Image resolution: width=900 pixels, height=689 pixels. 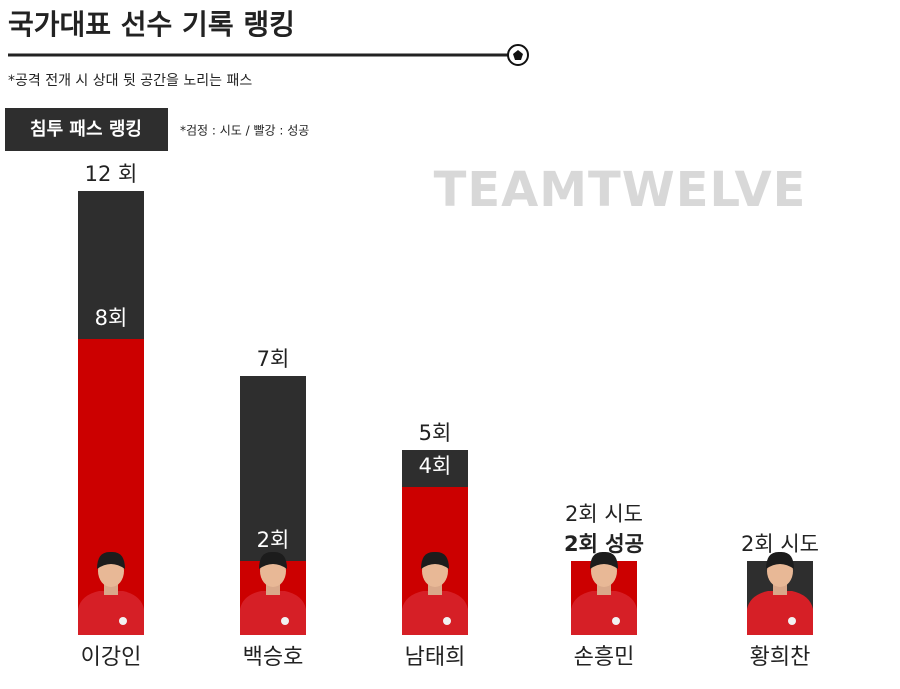 What do you see at coordinates (780, 657) in the screenshot?
I see `x-tick-label: 황희찬` at bounding box center [780, 657].